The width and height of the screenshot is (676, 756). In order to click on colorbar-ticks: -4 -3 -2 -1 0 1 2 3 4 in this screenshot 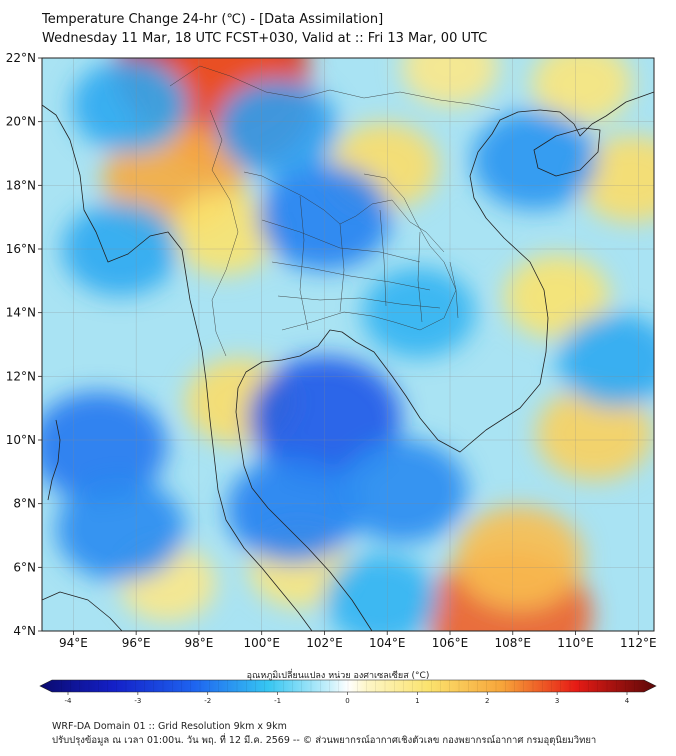, I will do `click(347, 698)`.